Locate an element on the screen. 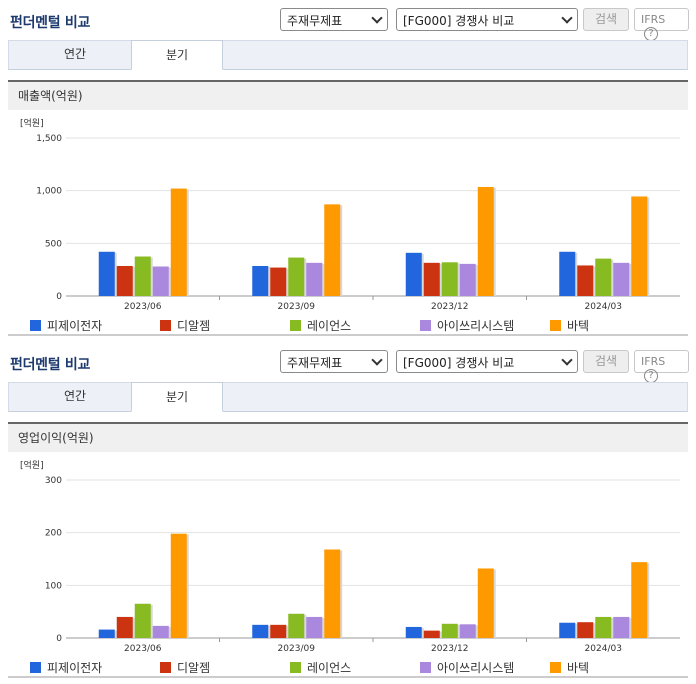  period-tabs: 연간 분기 is located at coordinates (348, 397).